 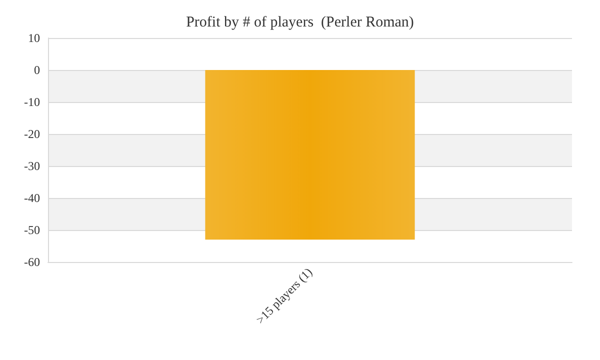 What do you see at coordinates (34, 38) in the screenshot?
I see `y-tick-label: 10` at bounding box center [34, 38].